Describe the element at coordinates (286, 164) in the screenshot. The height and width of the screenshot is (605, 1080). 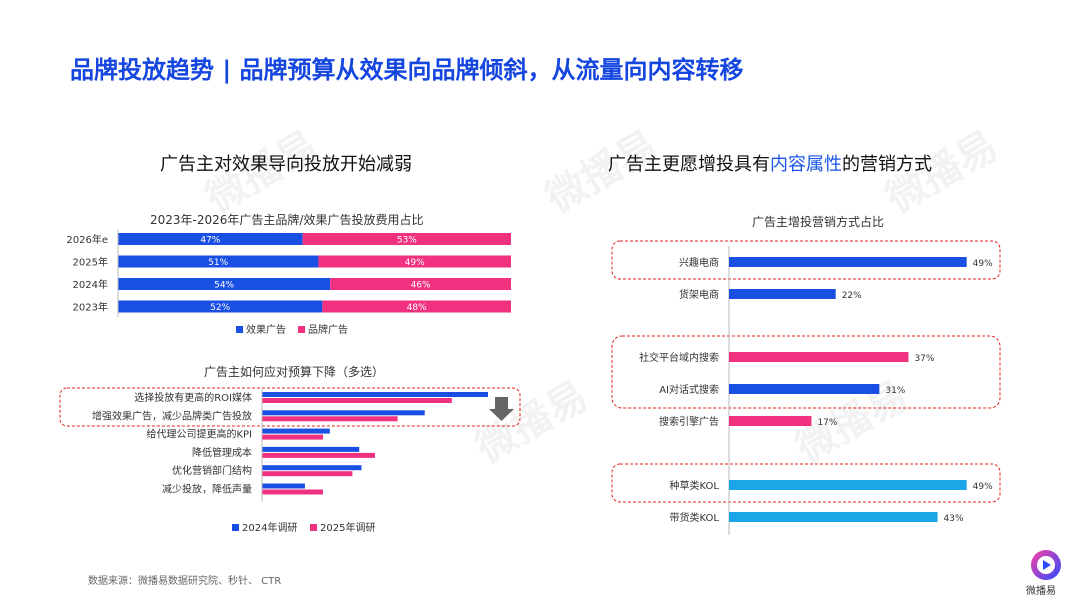
I see `left-section-heading: 广告主对效果导向投放开始减弱` at that location.